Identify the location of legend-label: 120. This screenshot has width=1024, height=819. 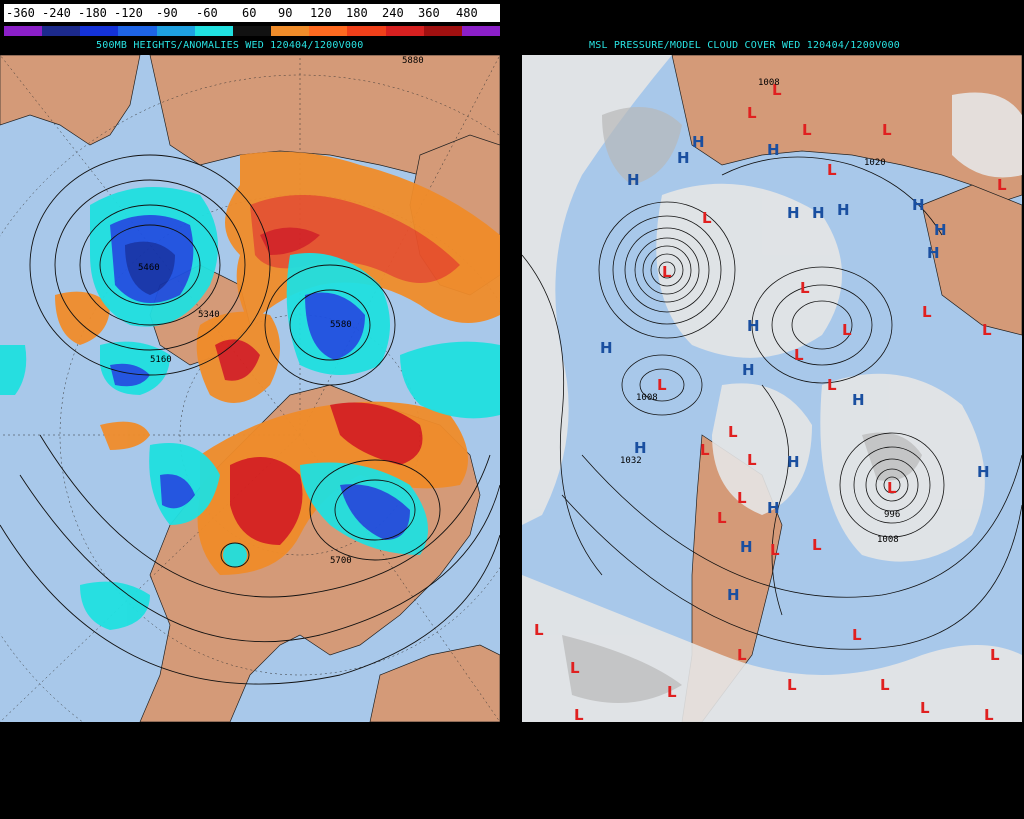
(321, 13).